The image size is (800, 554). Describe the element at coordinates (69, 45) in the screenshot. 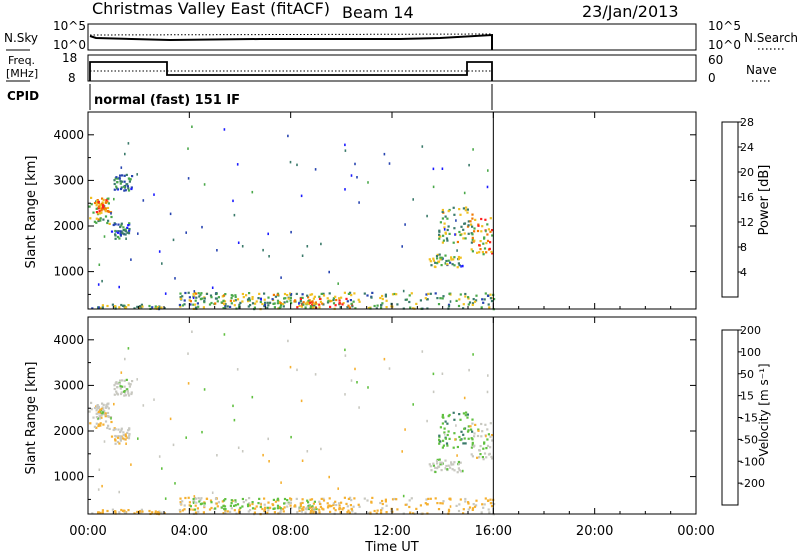

I see `nsky-tick-bottom: 10^0` at that location.